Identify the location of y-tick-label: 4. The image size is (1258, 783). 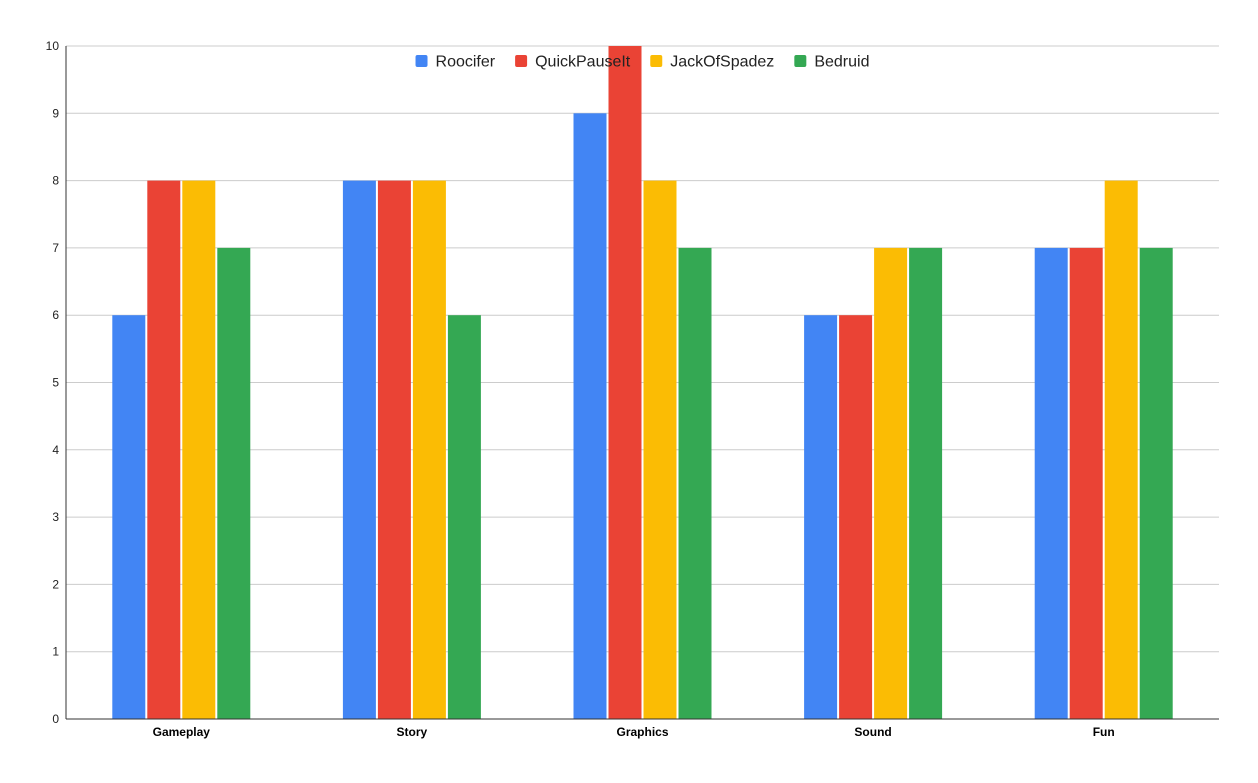
(55, 450).